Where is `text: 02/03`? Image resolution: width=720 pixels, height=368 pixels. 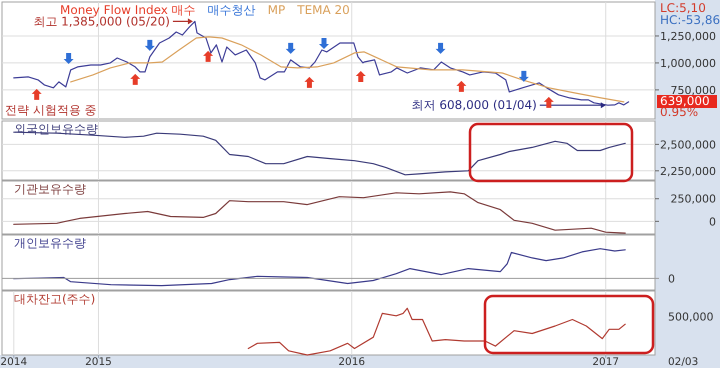 text: 02/03 is located at coordinates (683, 362).